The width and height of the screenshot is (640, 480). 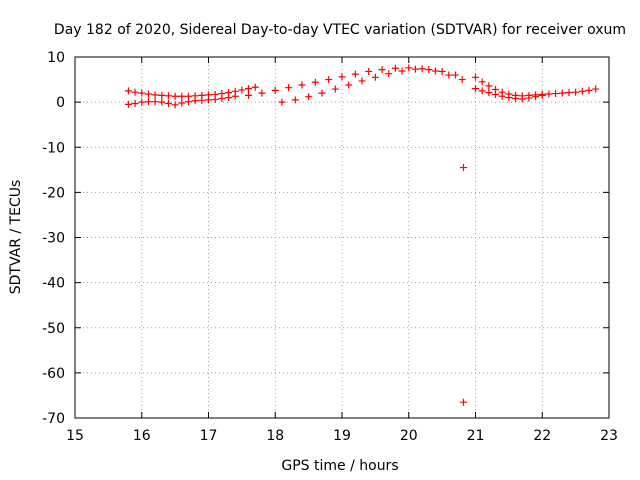 I want to click on y-tick-label: -10, so click(x=53, y=148).